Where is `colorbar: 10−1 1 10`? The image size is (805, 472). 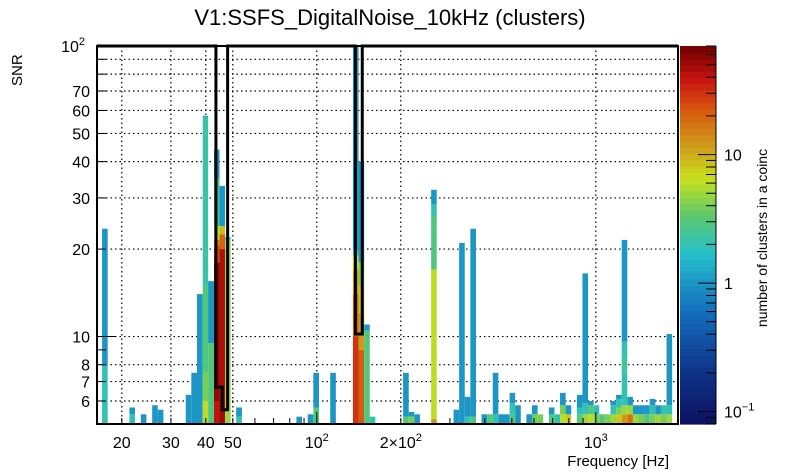
colorbar: 10−1 1 10 is located at coordinates (717, 235).